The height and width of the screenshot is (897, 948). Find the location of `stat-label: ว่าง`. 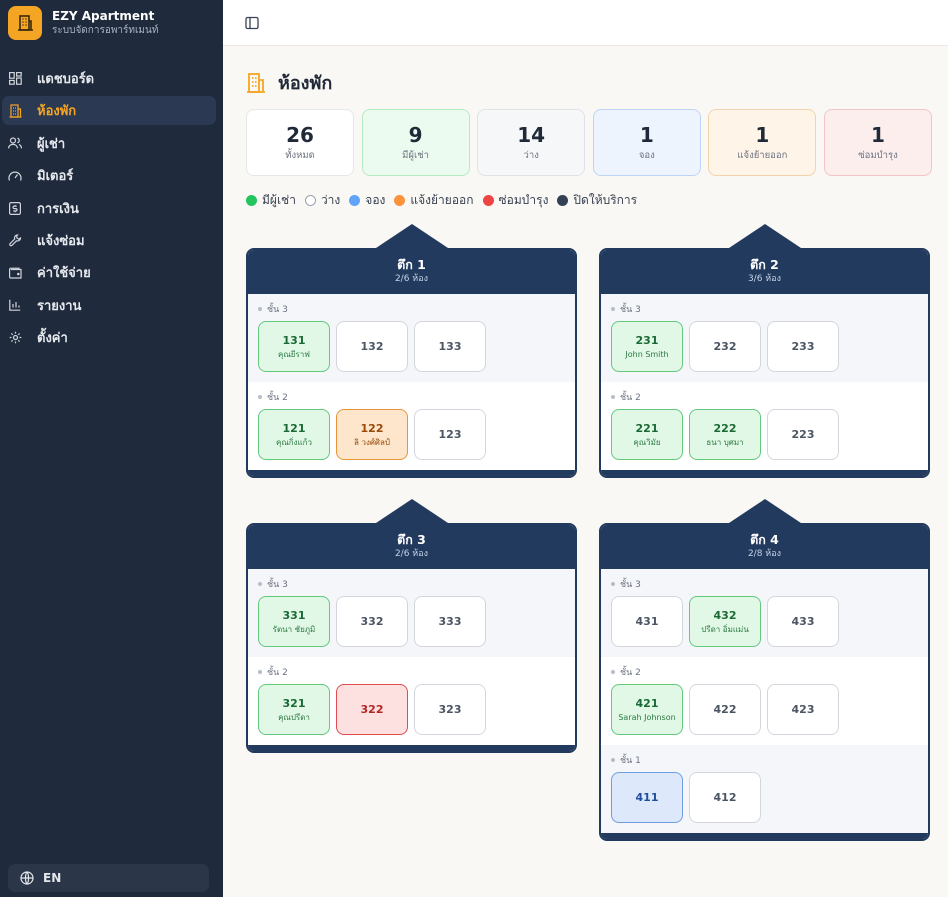

stat-label: ว่าง is located at coordinates (531, 155).